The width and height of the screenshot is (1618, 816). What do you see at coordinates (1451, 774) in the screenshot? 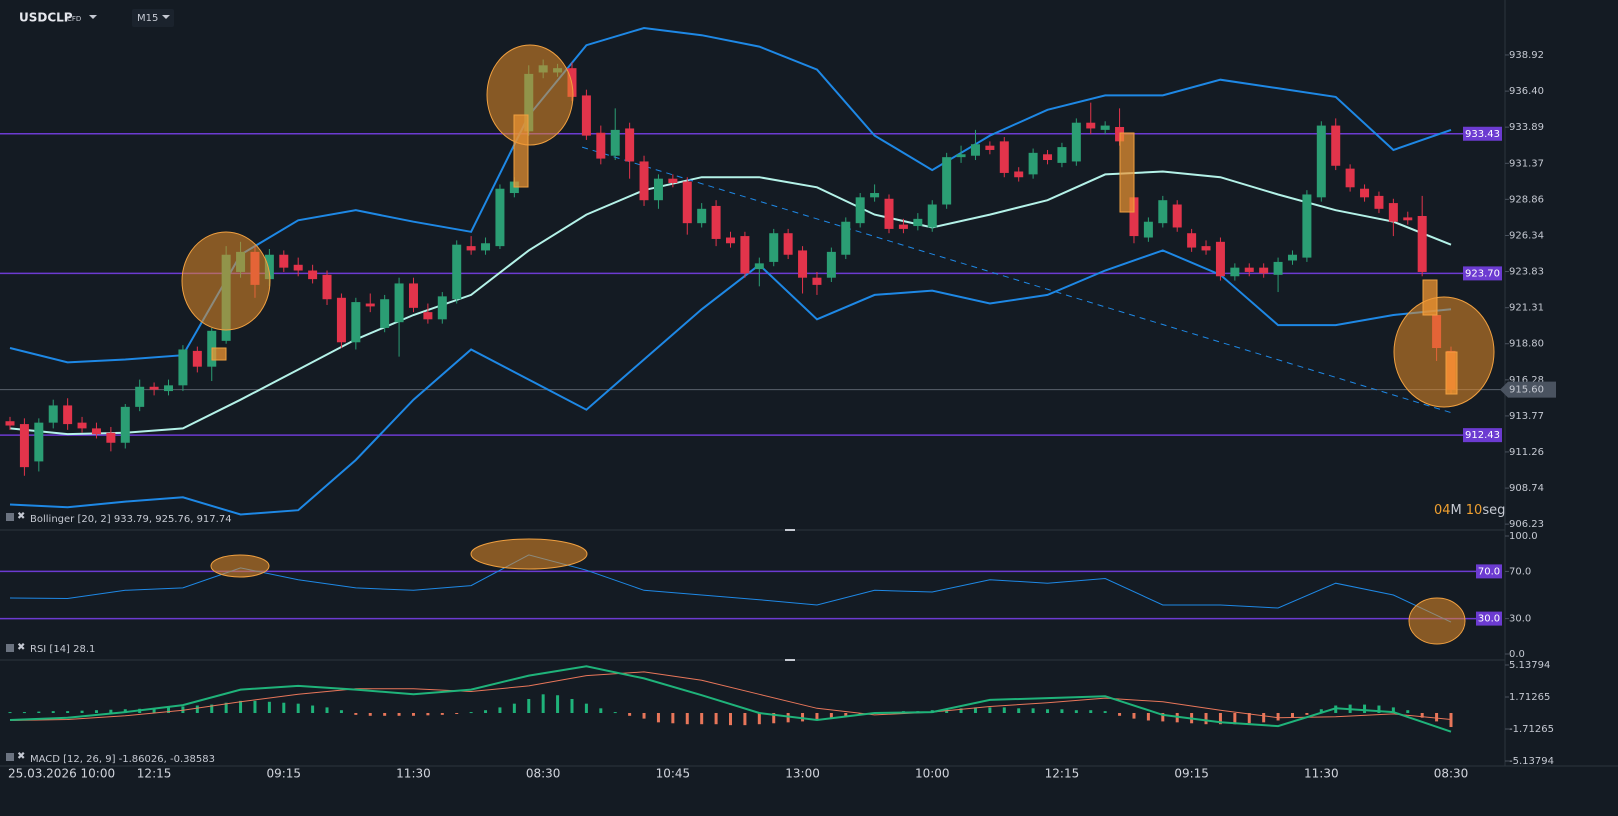
I see `x-tick-label: 08:30` at bounding box center [1451, 774].